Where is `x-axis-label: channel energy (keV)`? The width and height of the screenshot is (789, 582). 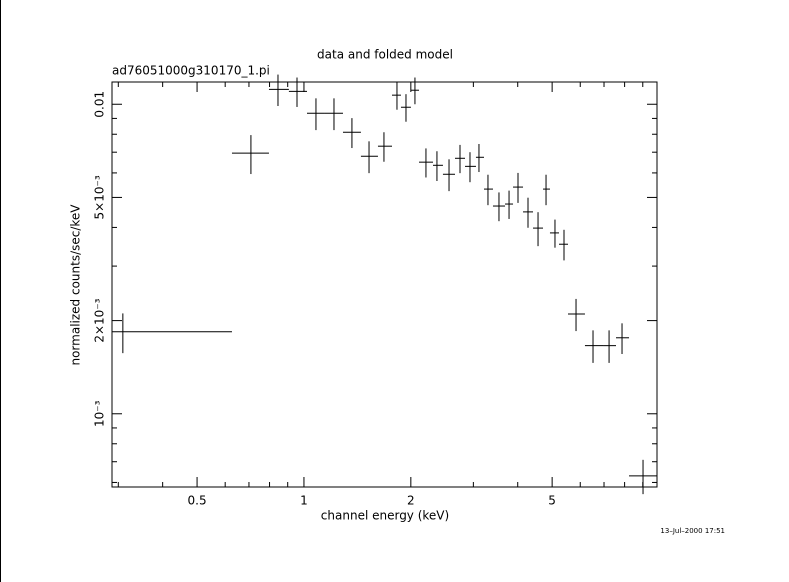 x-axis-label: channel energy (keV) is located at coordinates (385, 516).